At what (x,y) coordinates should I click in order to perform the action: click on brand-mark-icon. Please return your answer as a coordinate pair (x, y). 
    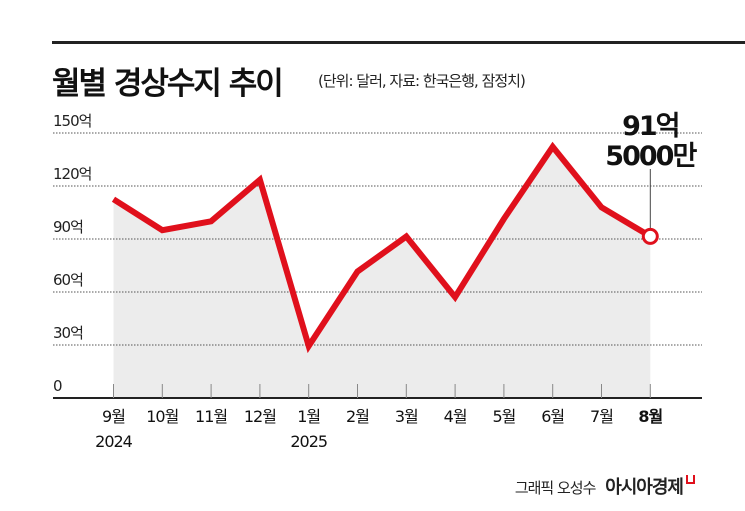
    Looking at the image, I should click on (690, 479).